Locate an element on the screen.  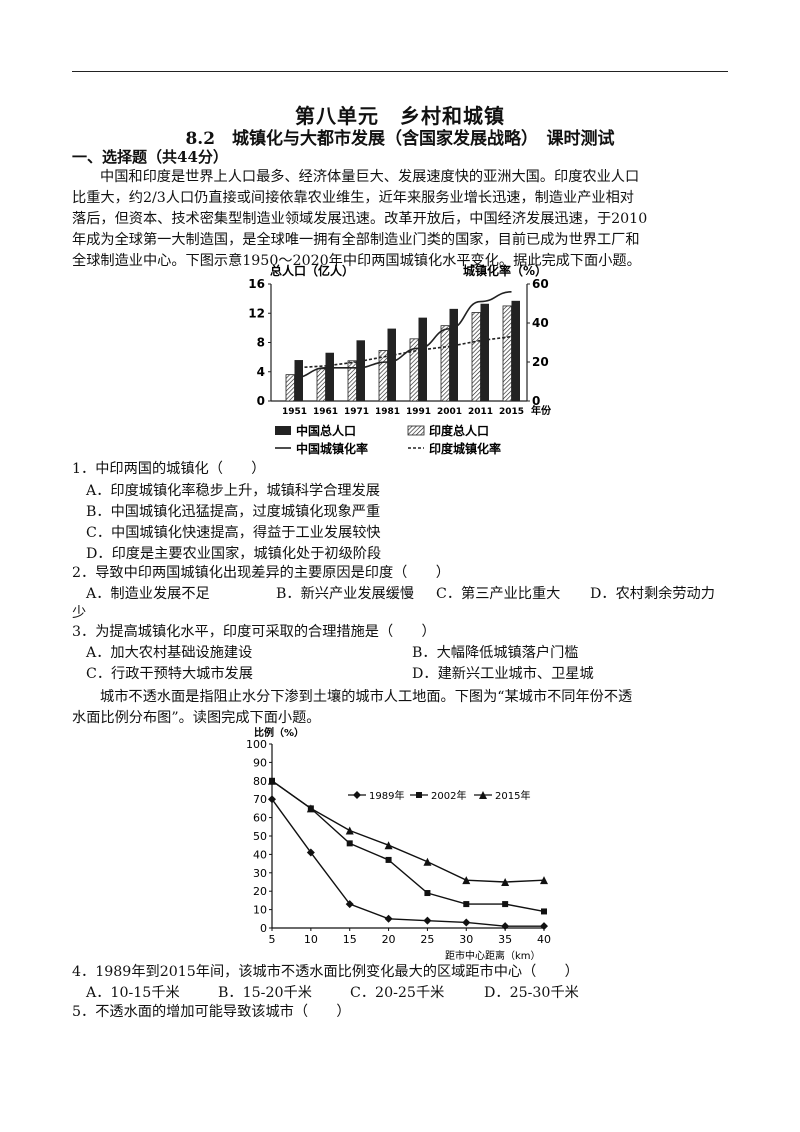
right-tick-label: 60 is located at coordinates (540, 284).